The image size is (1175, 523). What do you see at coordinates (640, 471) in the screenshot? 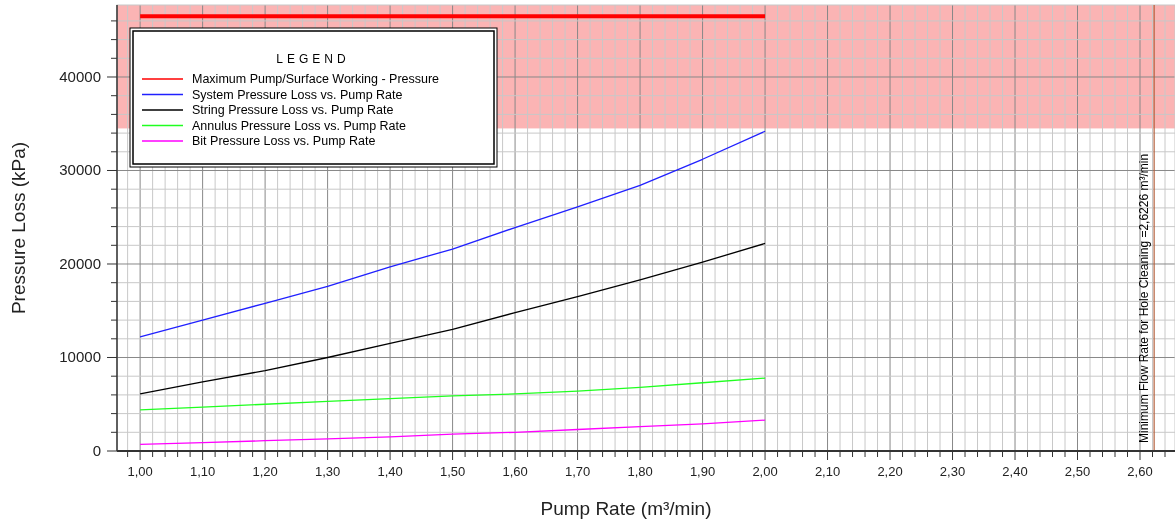
I see `x-tick-label: 1,80` at bounding box center [640, 471].